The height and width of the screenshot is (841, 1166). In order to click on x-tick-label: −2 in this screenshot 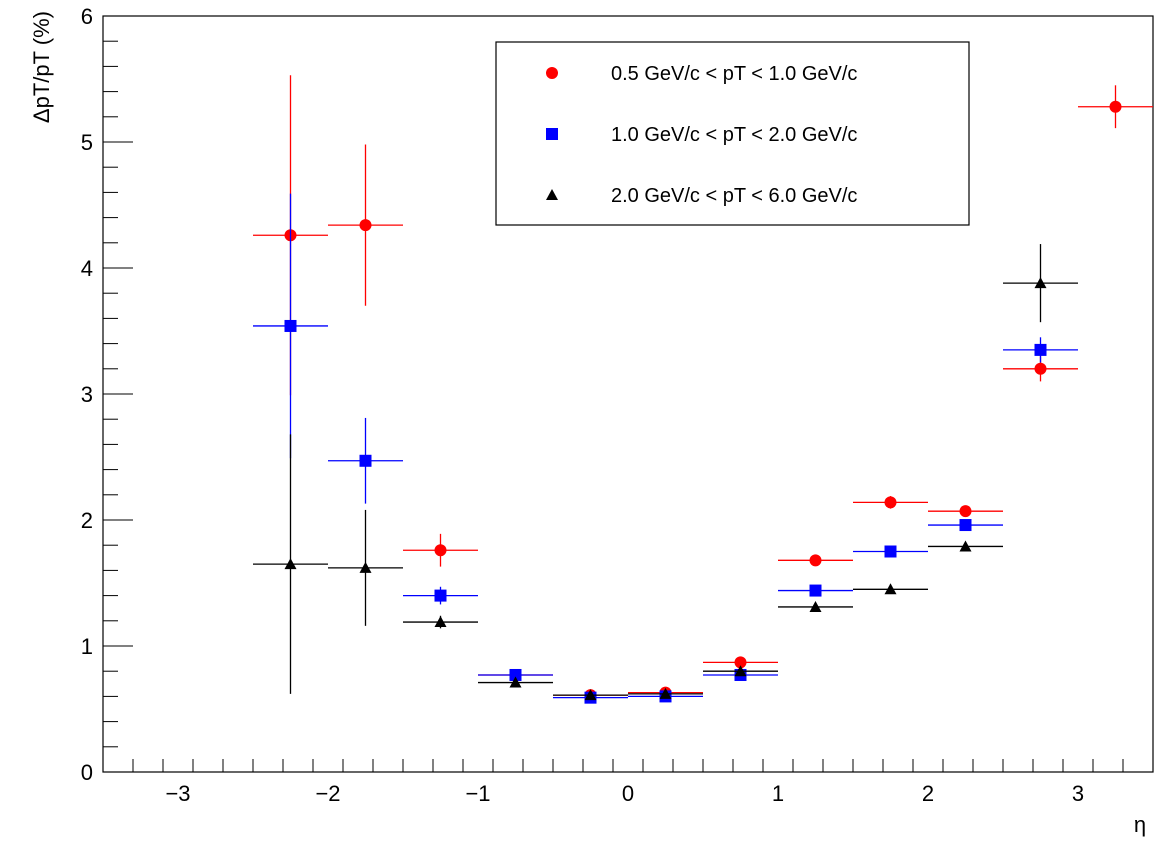, I will do `click(327, 793)`.